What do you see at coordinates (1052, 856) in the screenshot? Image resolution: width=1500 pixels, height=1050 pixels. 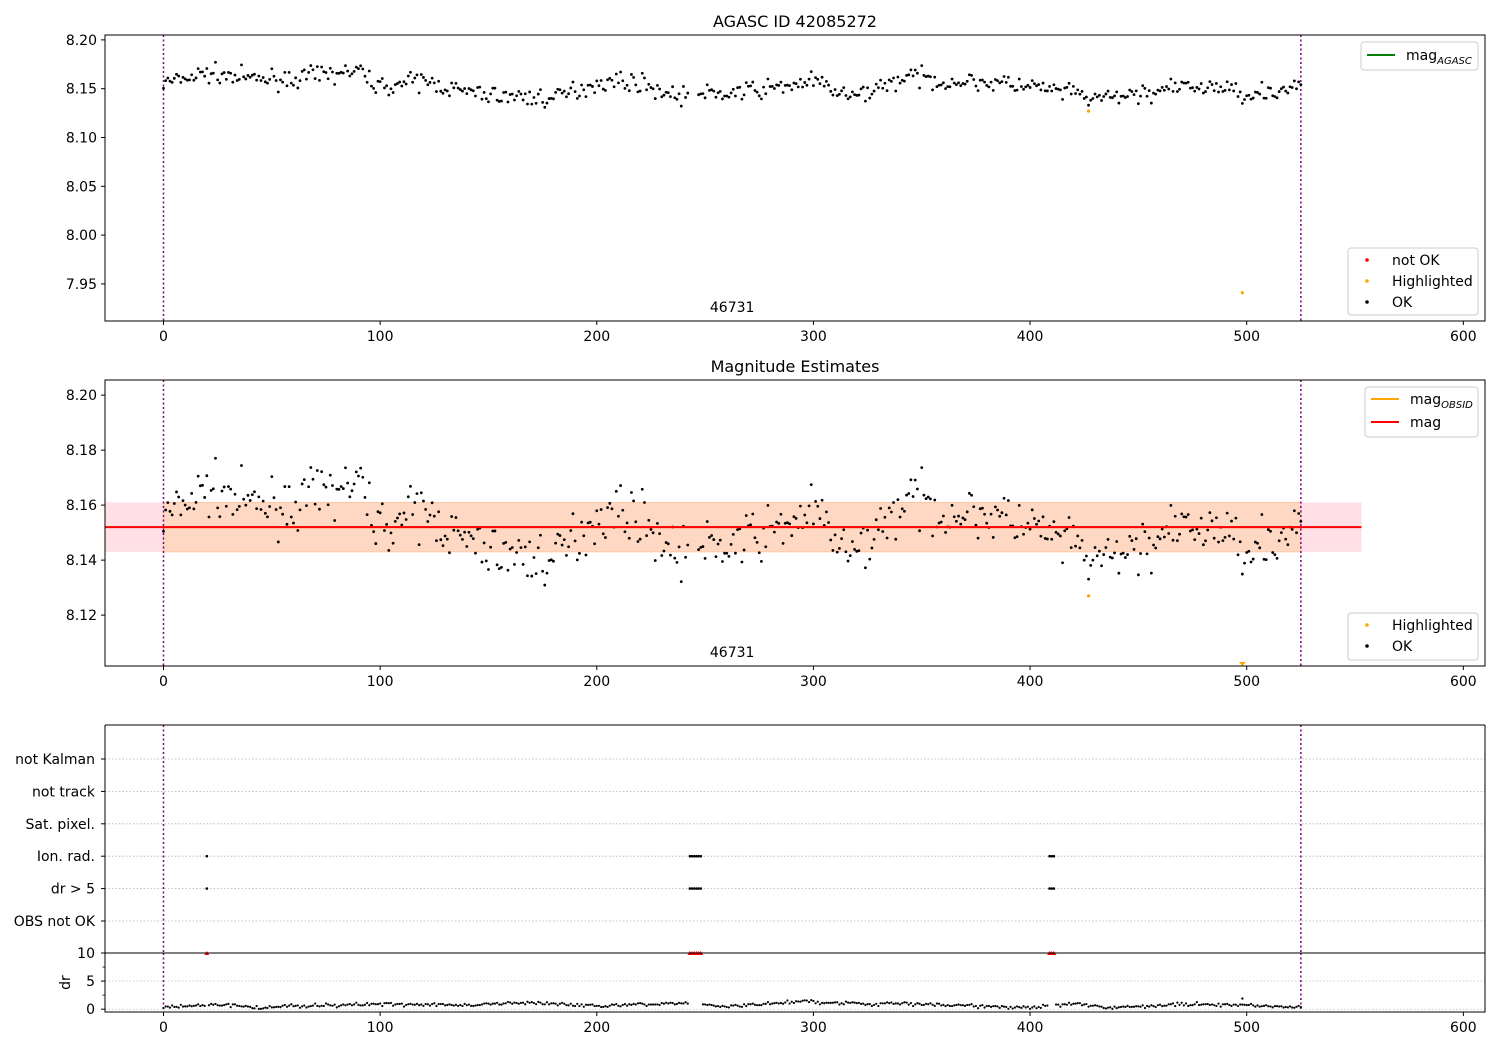 I see `flag-point` at bounding box center [1052, 856].